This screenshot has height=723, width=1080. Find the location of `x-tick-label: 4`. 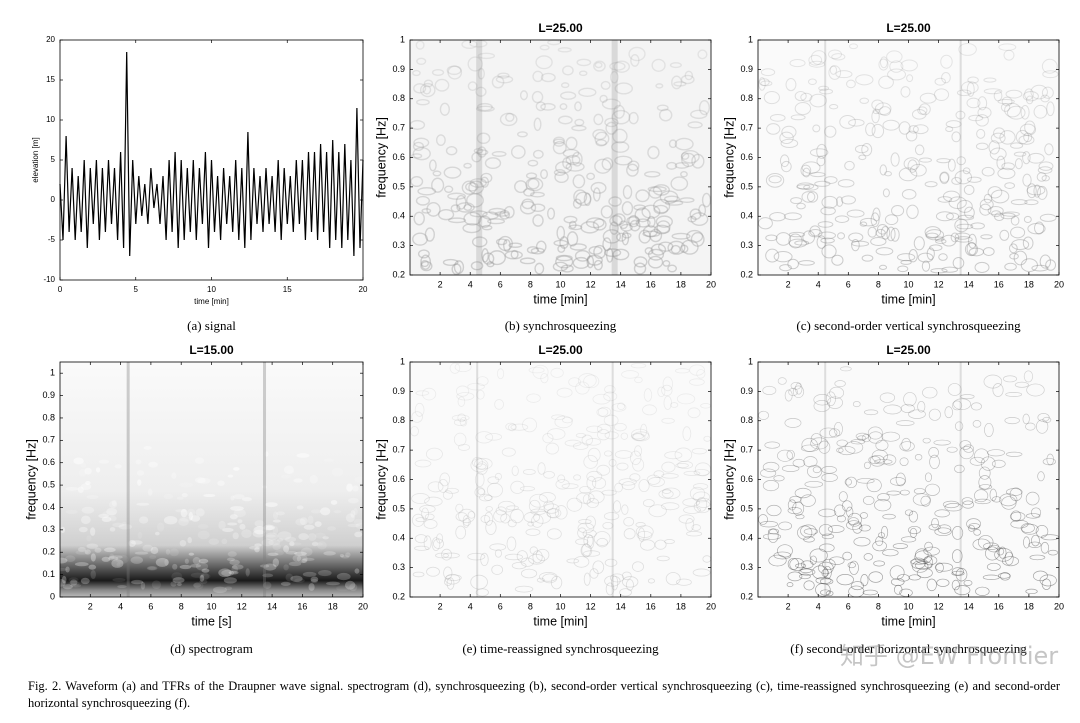

x-tick-label: 4 is located at coordinates (818, 284).